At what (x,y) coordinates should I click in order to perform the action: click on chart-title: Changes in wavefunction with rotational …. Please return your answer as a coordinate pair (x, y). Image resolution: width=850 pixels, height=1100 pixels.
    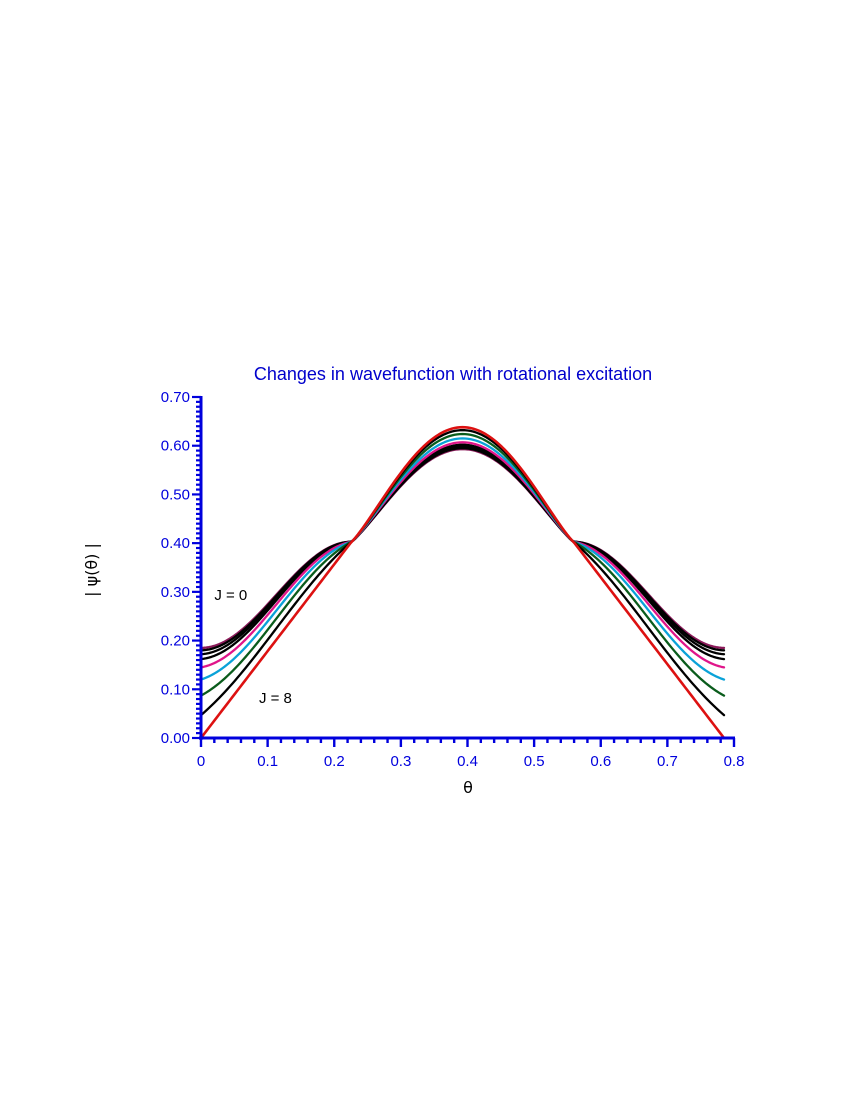
    Looking at the image, I should click on (453, 374).